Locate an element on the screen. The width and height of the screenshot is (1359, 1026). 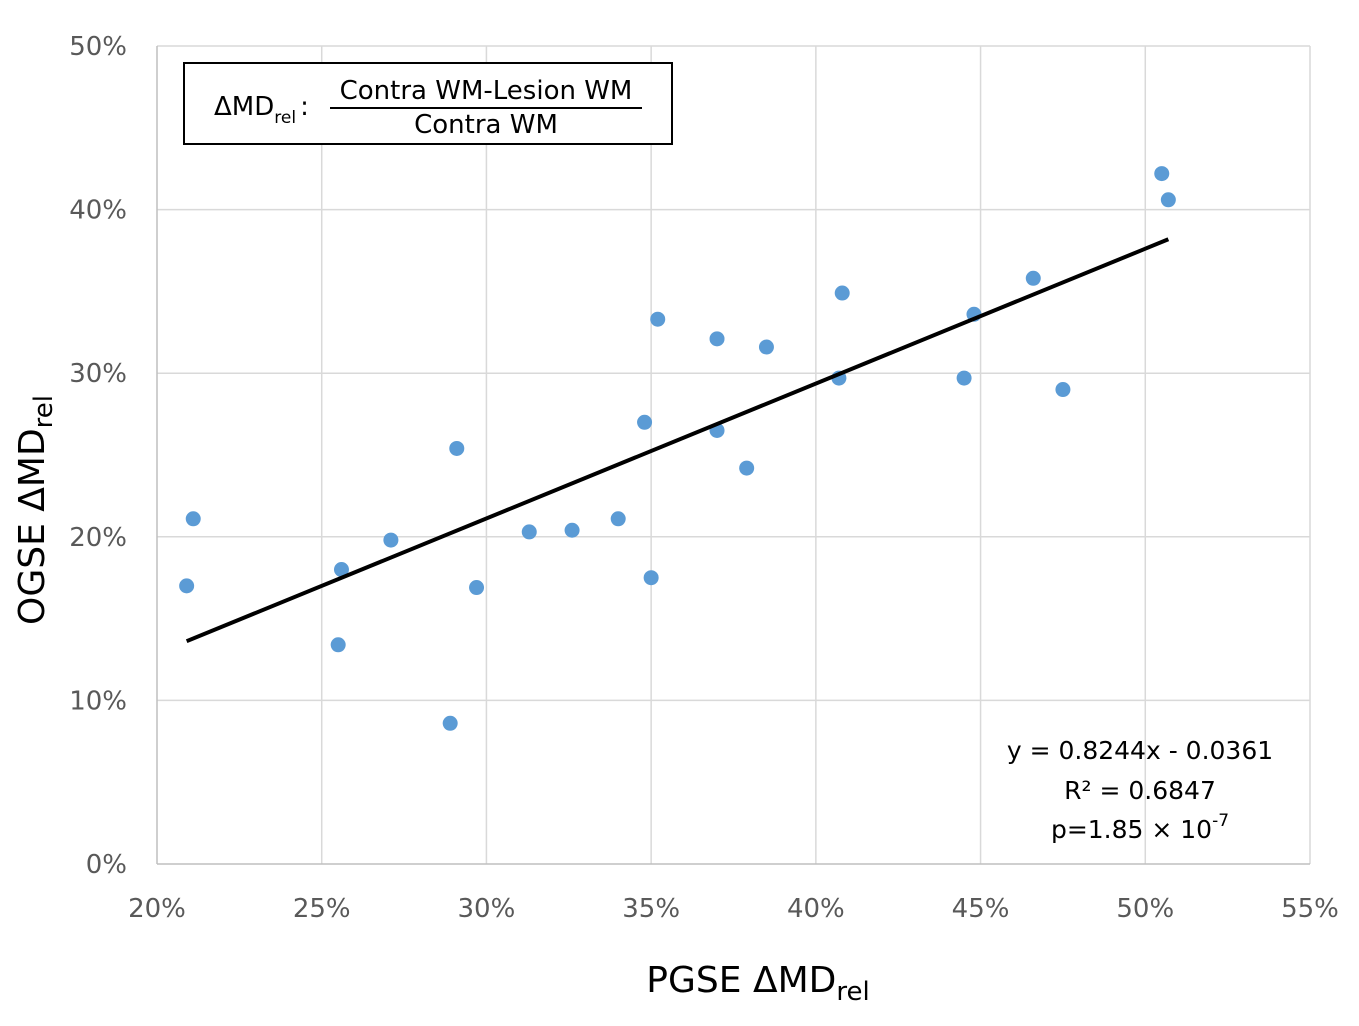
y-tick-label: 40% is located at coordinates (98, 211).